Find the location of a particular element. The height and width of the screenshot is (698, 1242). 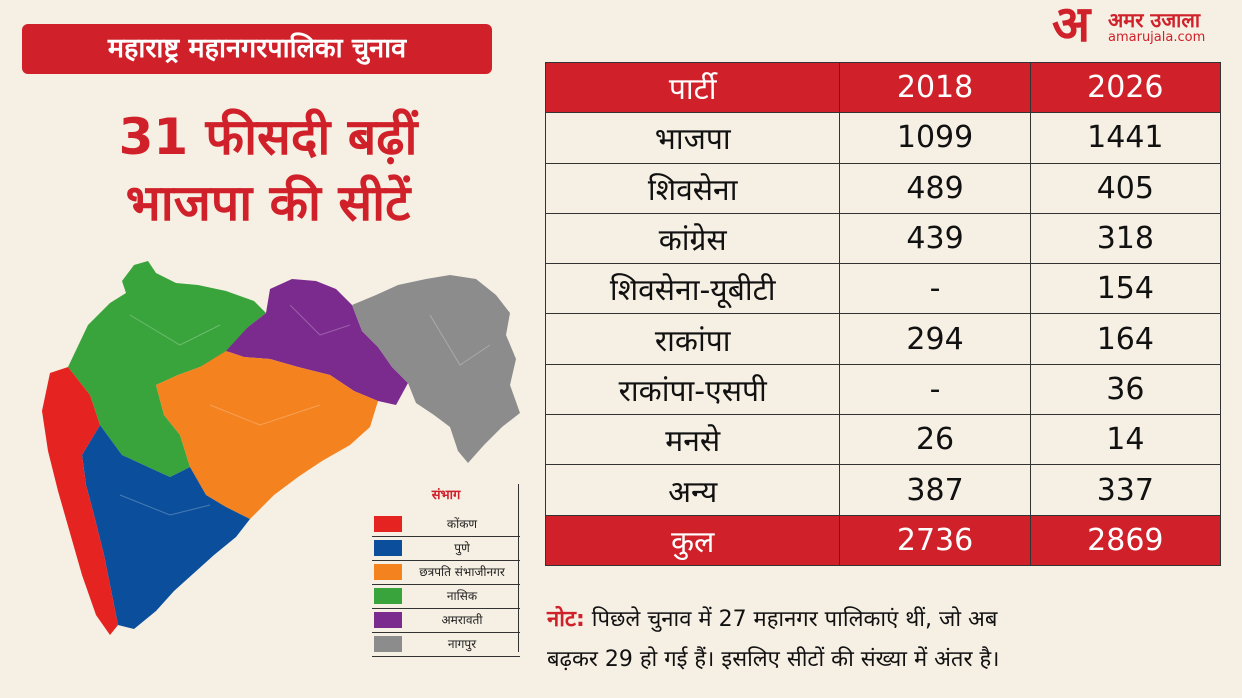

seats-2026: 36 is located at coordinates (1125, 389).